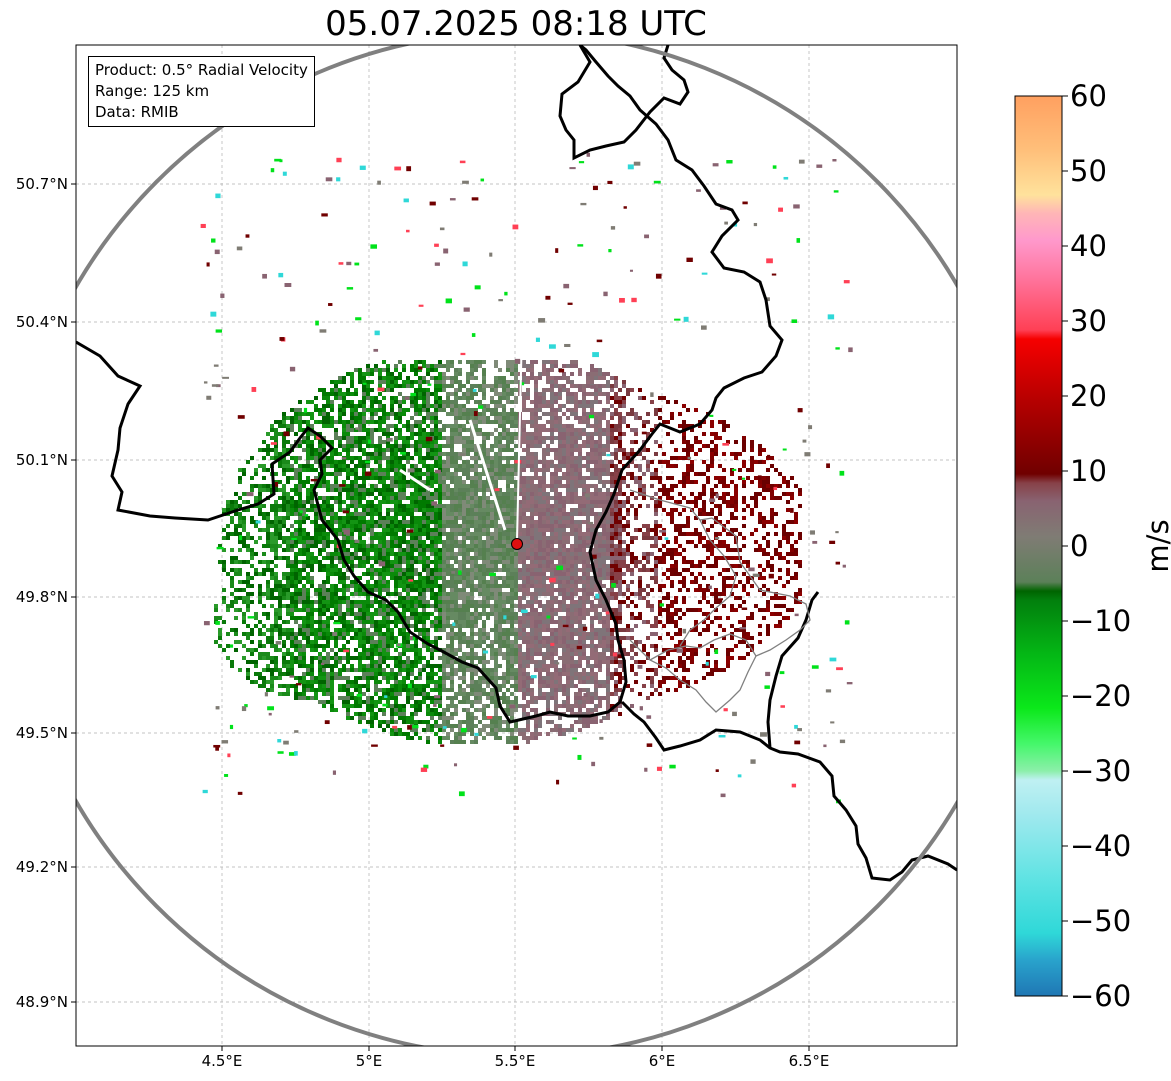 This screenshot has width=1171, height=1081. Describe the element at coordinates (1156, 546) in the screenshot. I see `colorbar-unit-label: m/s` at that location.